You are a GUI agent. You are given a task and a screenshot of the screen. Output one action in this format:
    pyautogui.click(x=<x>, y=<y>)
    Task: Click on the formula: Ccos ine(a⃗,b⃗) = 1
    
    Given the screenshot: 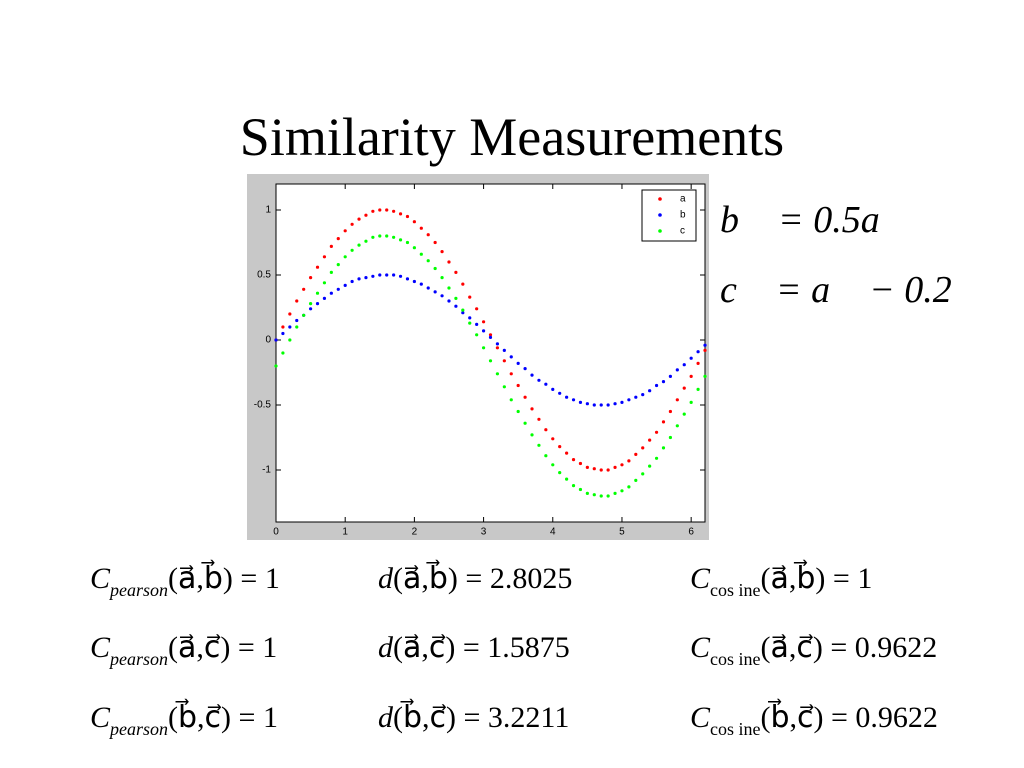 What is the action you would take?
    pyautogui.click(x=781, y=580)
    